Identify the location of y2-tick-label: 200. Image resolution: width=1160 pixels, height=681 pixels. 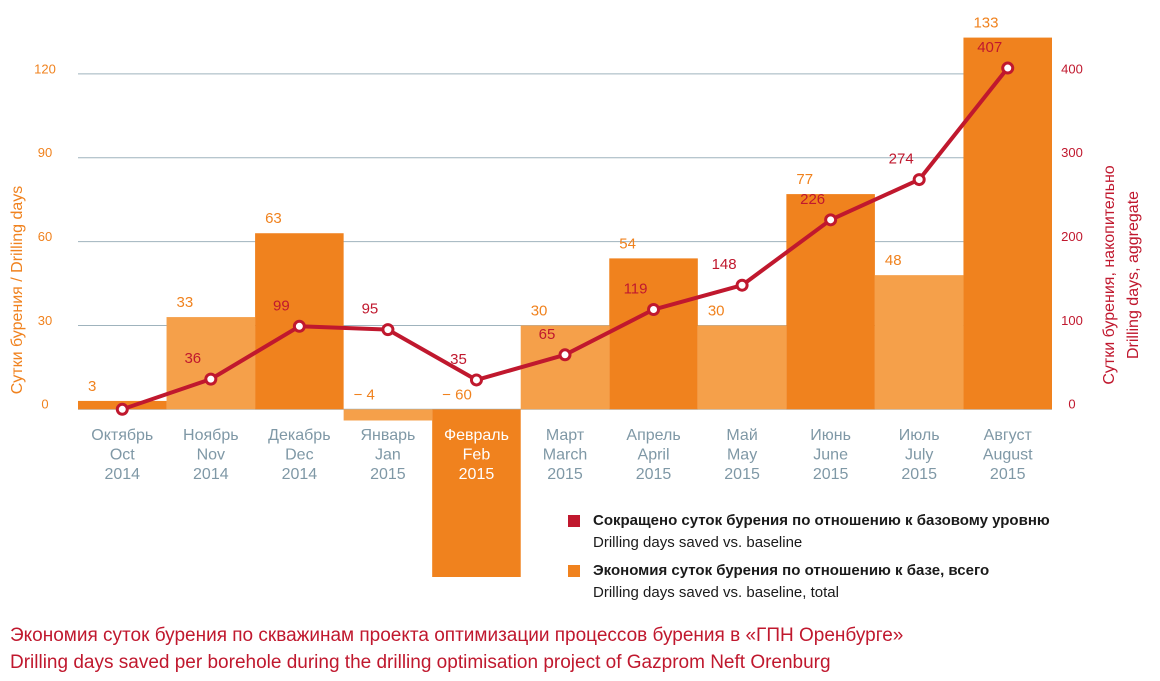
(1072, 236).